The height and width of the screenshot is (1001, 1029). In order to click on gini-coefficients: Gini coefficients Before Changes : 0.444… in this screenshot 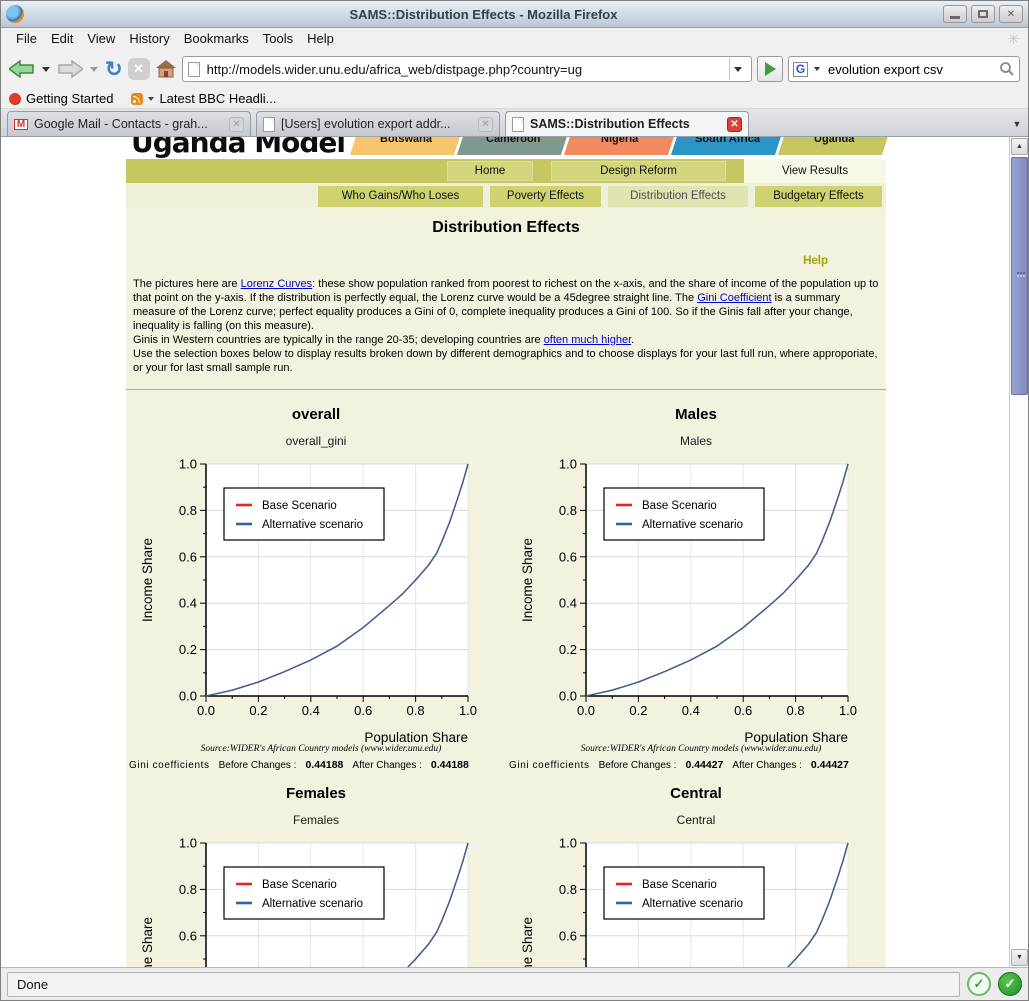, I will do `click(679, 764)`.